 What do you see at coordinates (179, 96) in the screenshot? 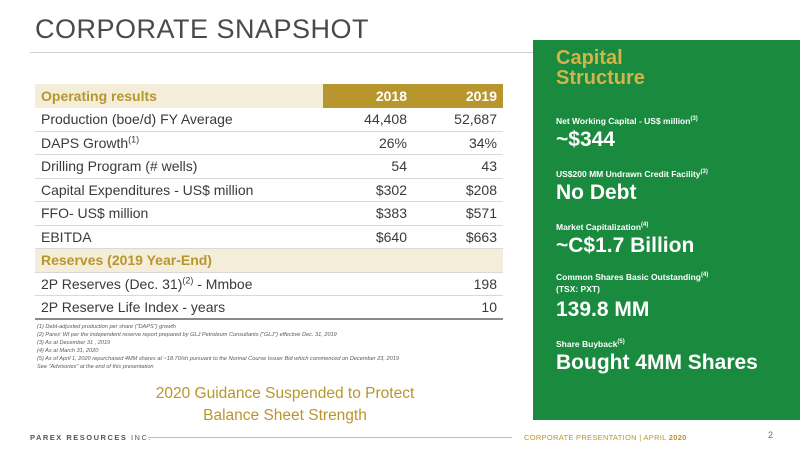
I see `operating-results-heading: Operating results` at bounding box center [179, 96].